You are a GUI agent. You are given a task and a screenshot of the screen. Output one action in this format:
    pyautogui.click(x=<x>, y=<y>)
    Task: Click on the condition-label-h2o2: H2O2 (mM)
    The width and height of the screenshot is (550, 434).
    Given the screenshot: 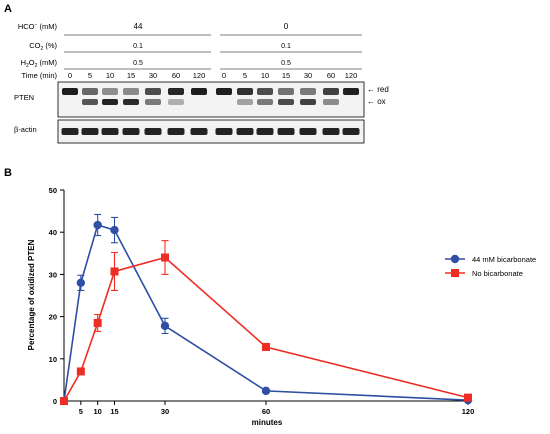 What is the action you would take?
    pyautogui.click(x=39, y=63)
    